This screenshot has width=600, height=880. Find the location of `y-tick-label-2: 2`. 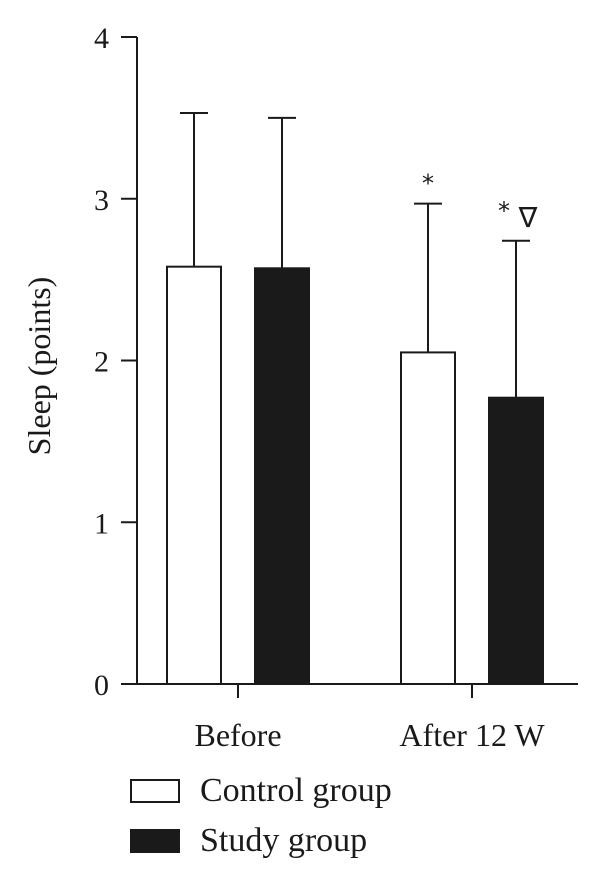

y-tick-label-2: 2 is located at coordinates (101, 362).